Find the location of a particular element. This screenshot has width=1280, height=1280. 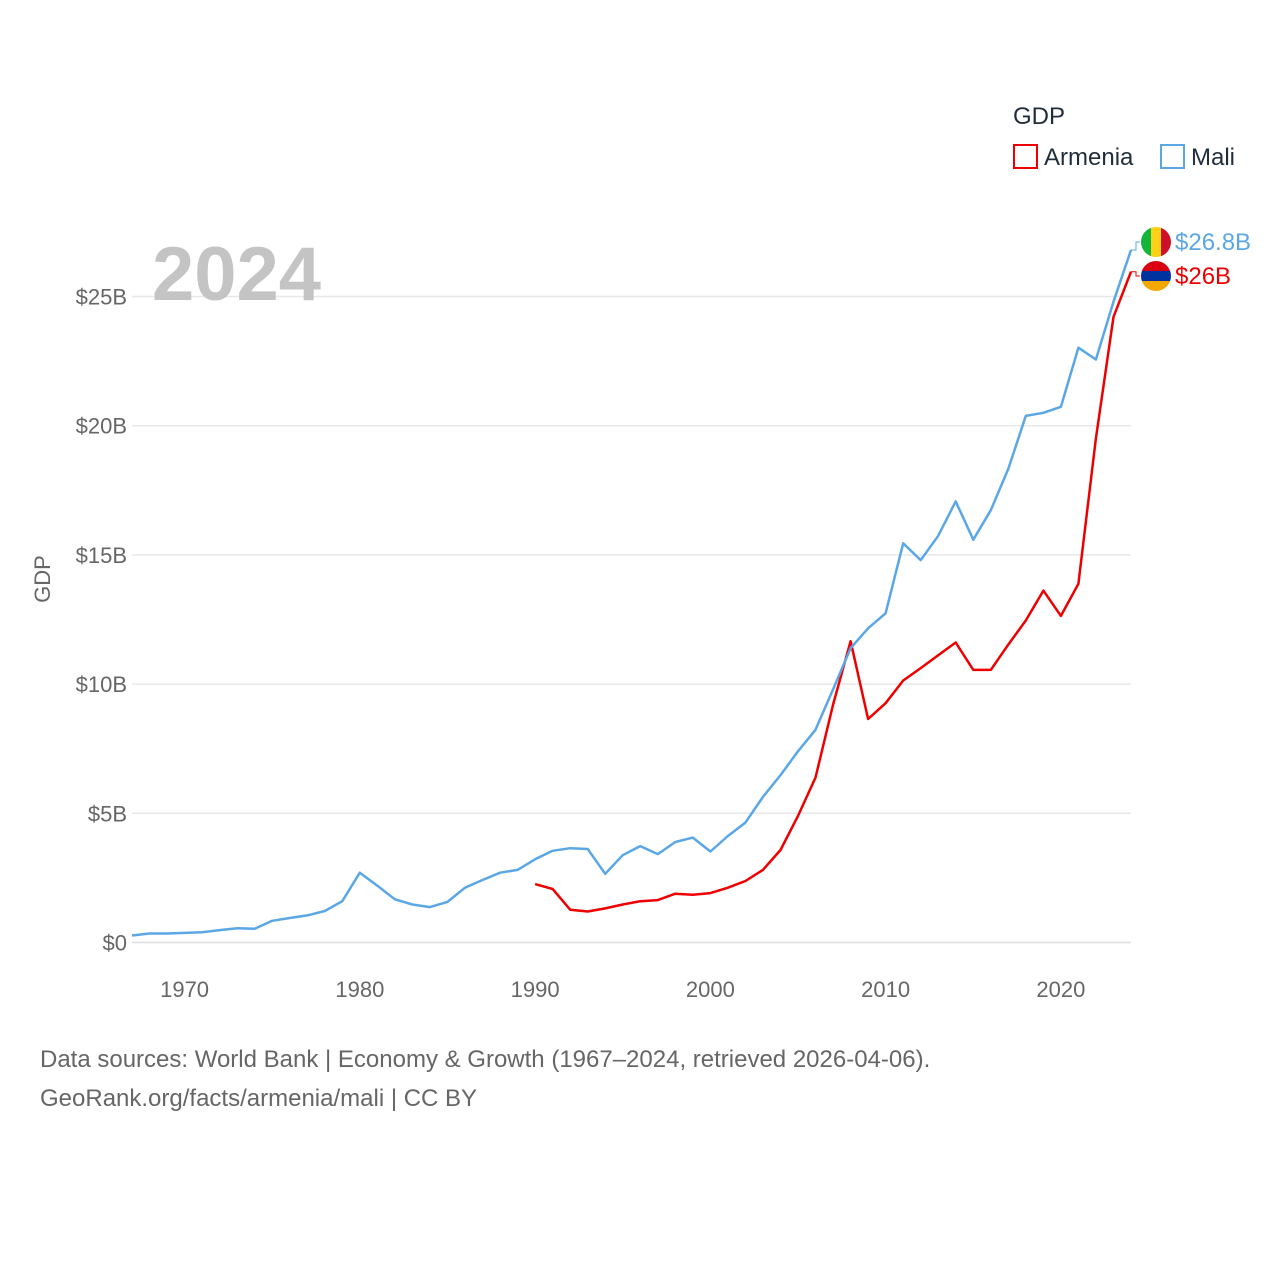

x-tick-label: 2000 is located at coordinates (710, 989).